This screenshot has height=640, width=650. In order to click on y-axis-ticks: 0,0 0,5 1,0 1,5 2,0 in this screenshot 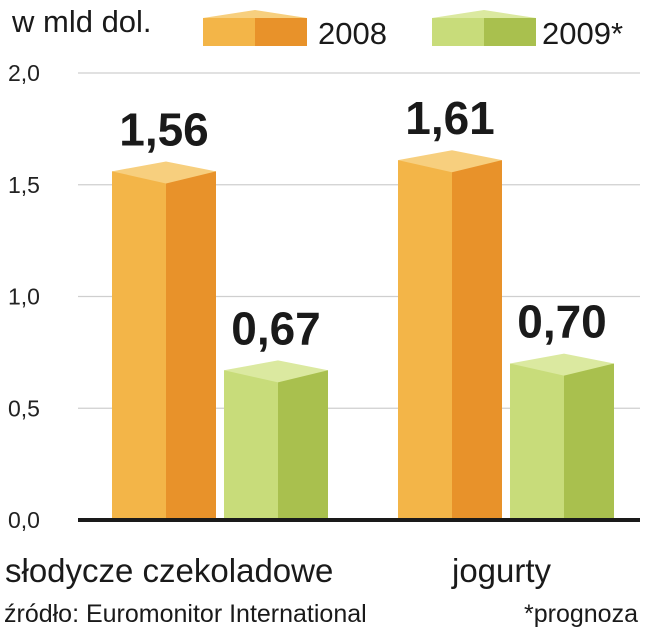, I will do `click(24, 296)`.